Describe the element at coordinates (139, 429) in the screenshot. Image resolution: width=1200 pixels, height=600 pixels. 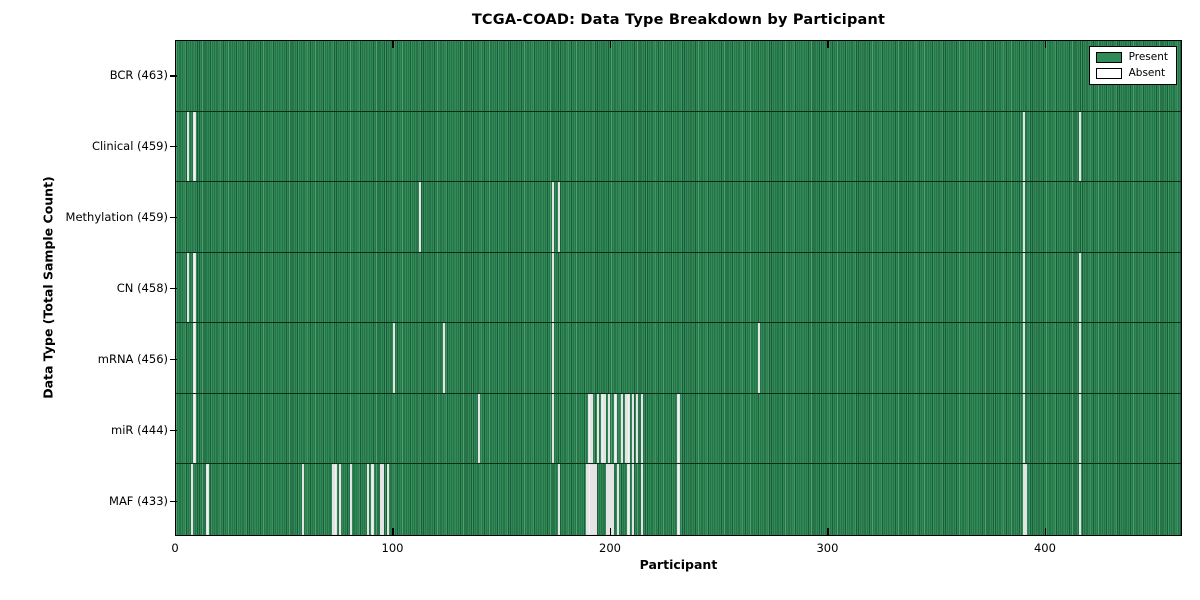
I see `y-tick-label-mir: miR (444)` at that location.